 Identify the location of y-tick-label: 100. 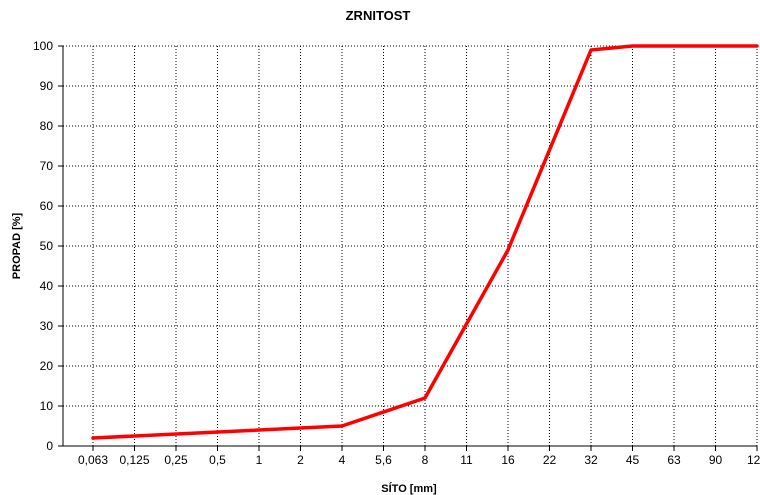
(43, 46).